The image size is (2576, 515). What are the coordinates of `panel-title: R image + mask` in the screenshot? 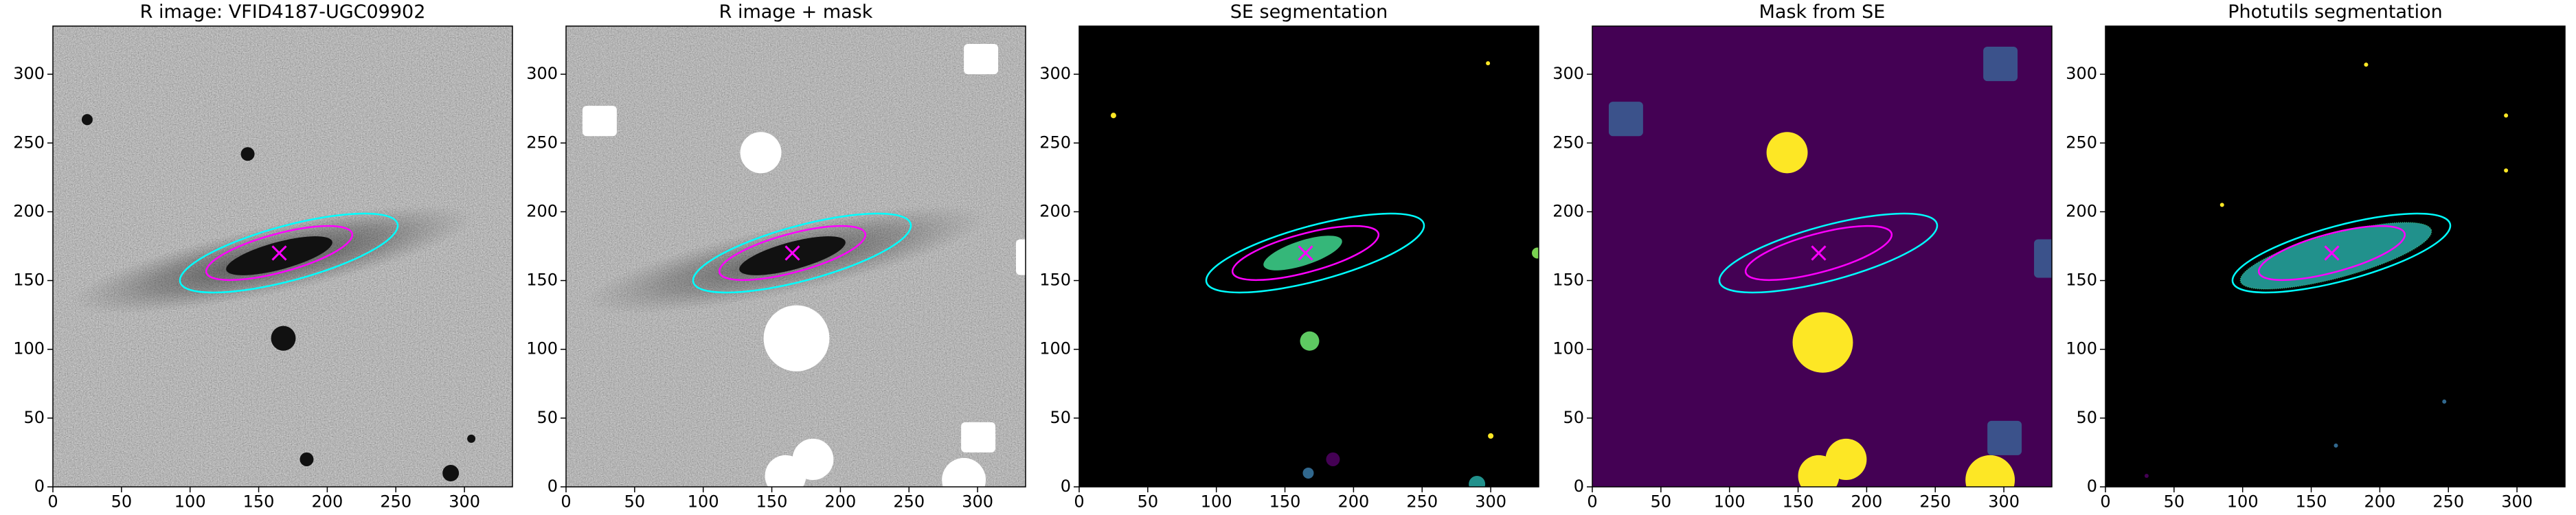 It's located at (796, 12).